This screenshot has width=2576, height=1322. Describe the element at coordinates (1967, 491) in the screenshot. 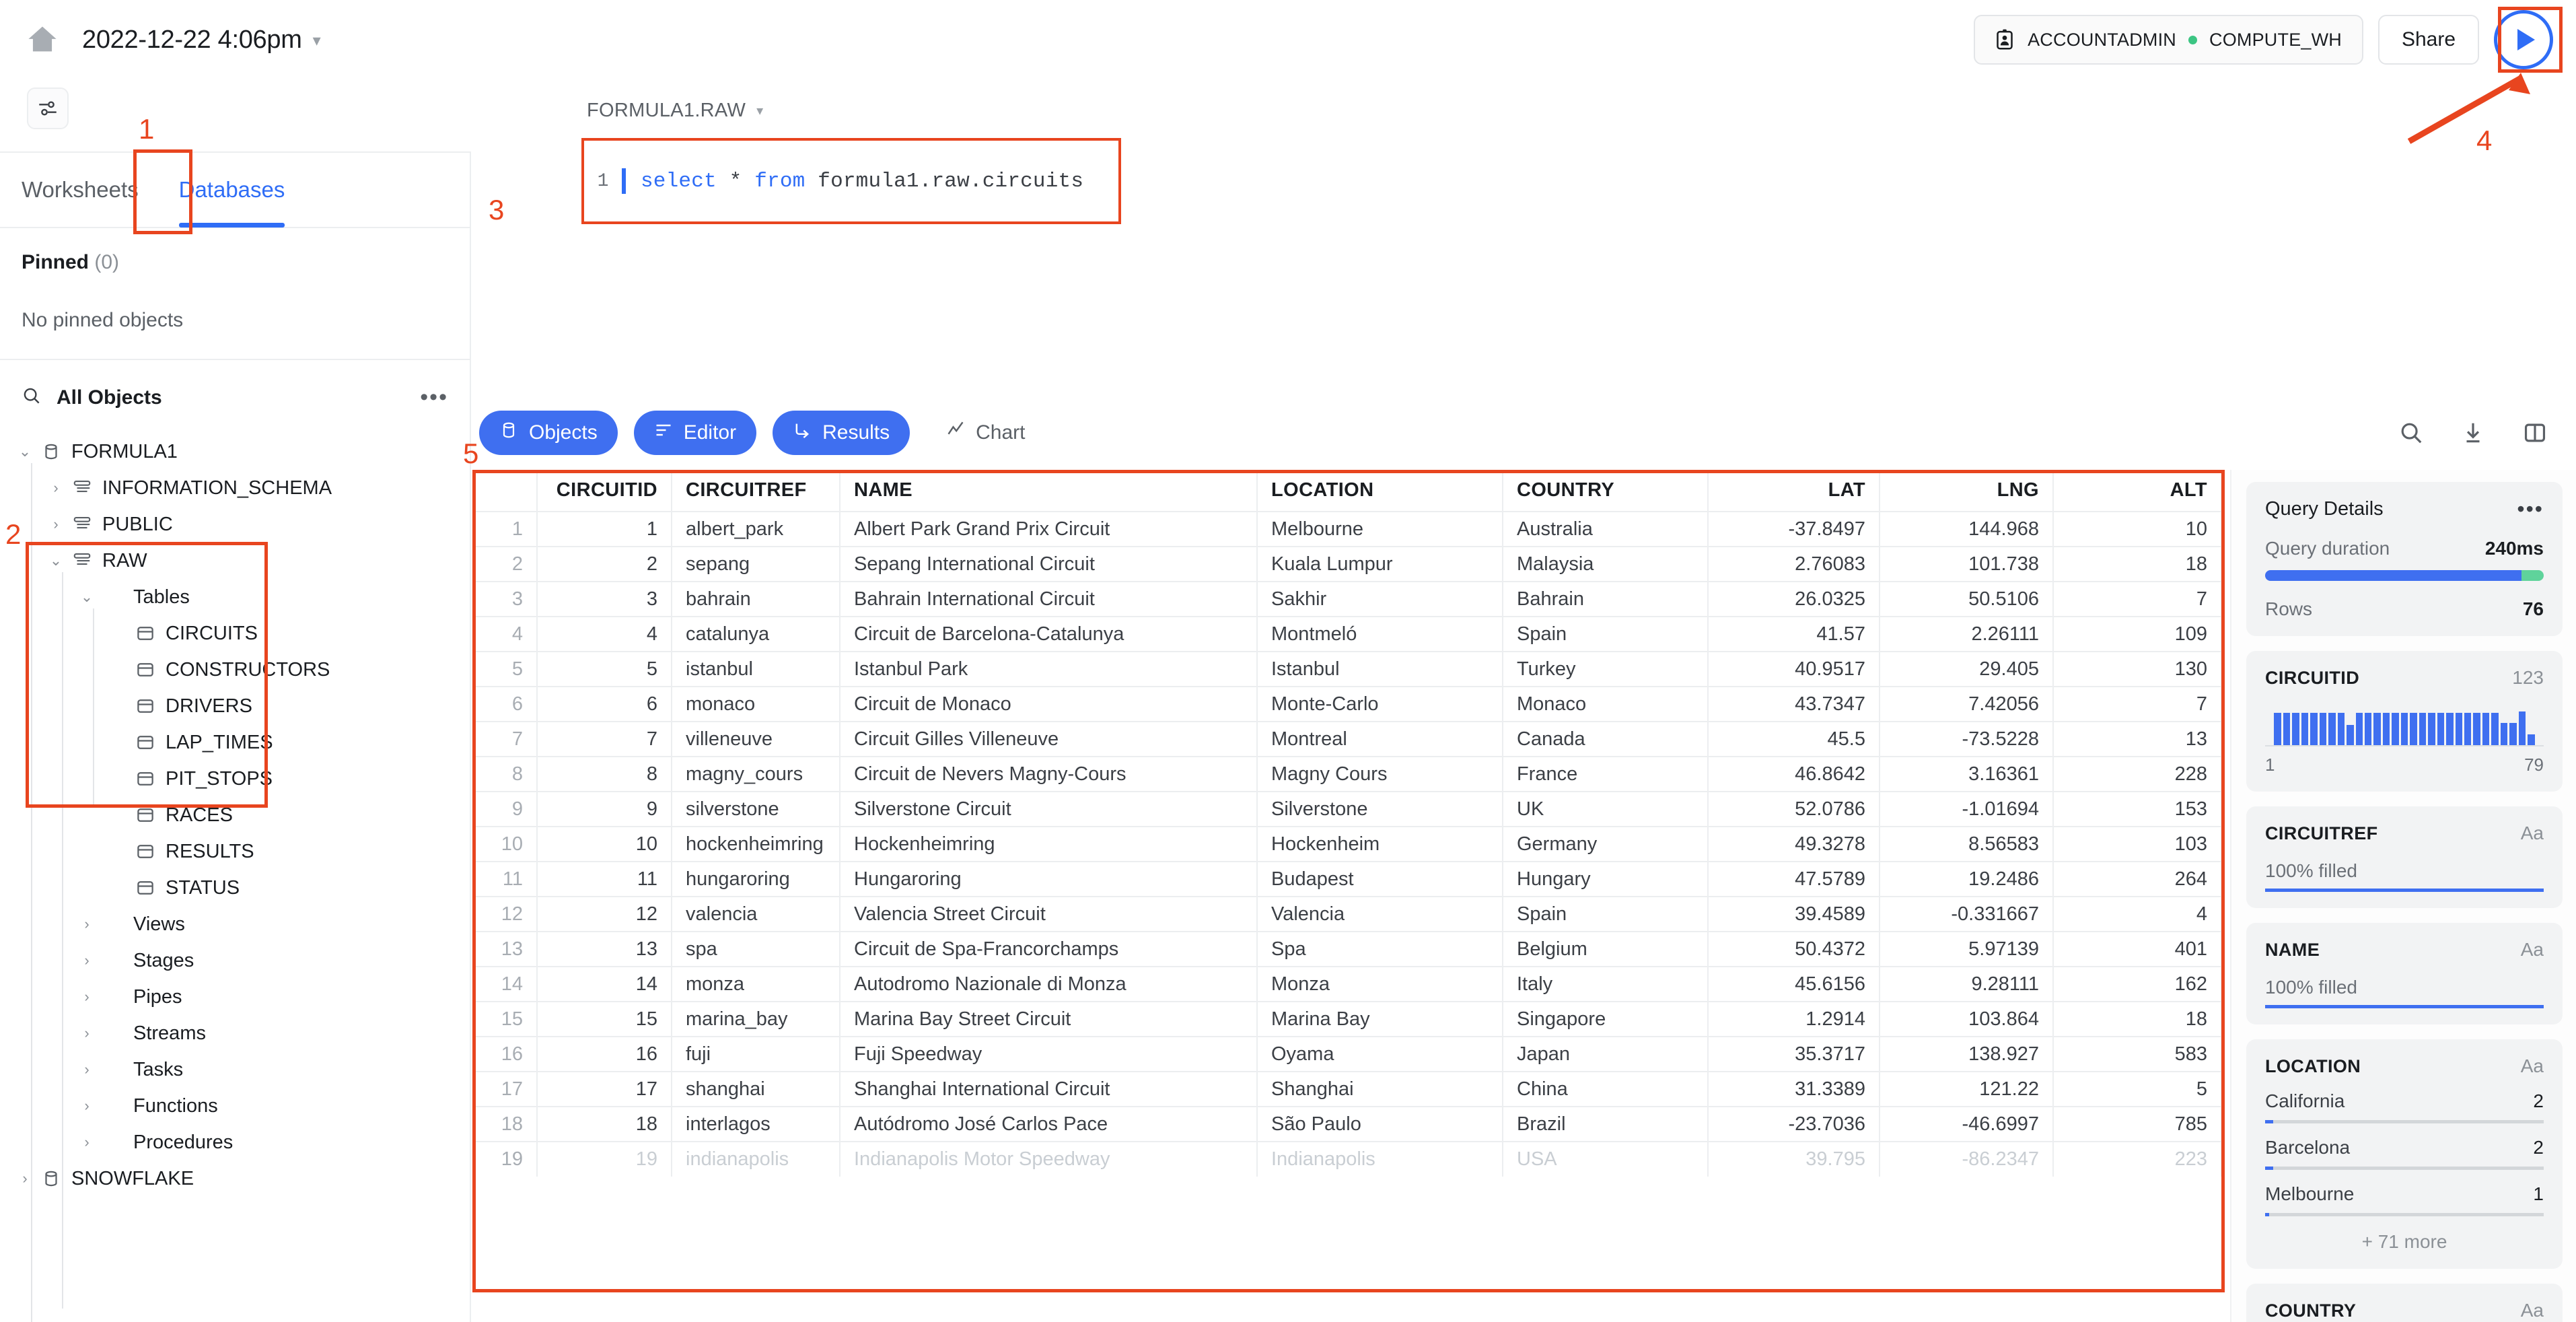

I see `column-header-lng: LNG` at that location.